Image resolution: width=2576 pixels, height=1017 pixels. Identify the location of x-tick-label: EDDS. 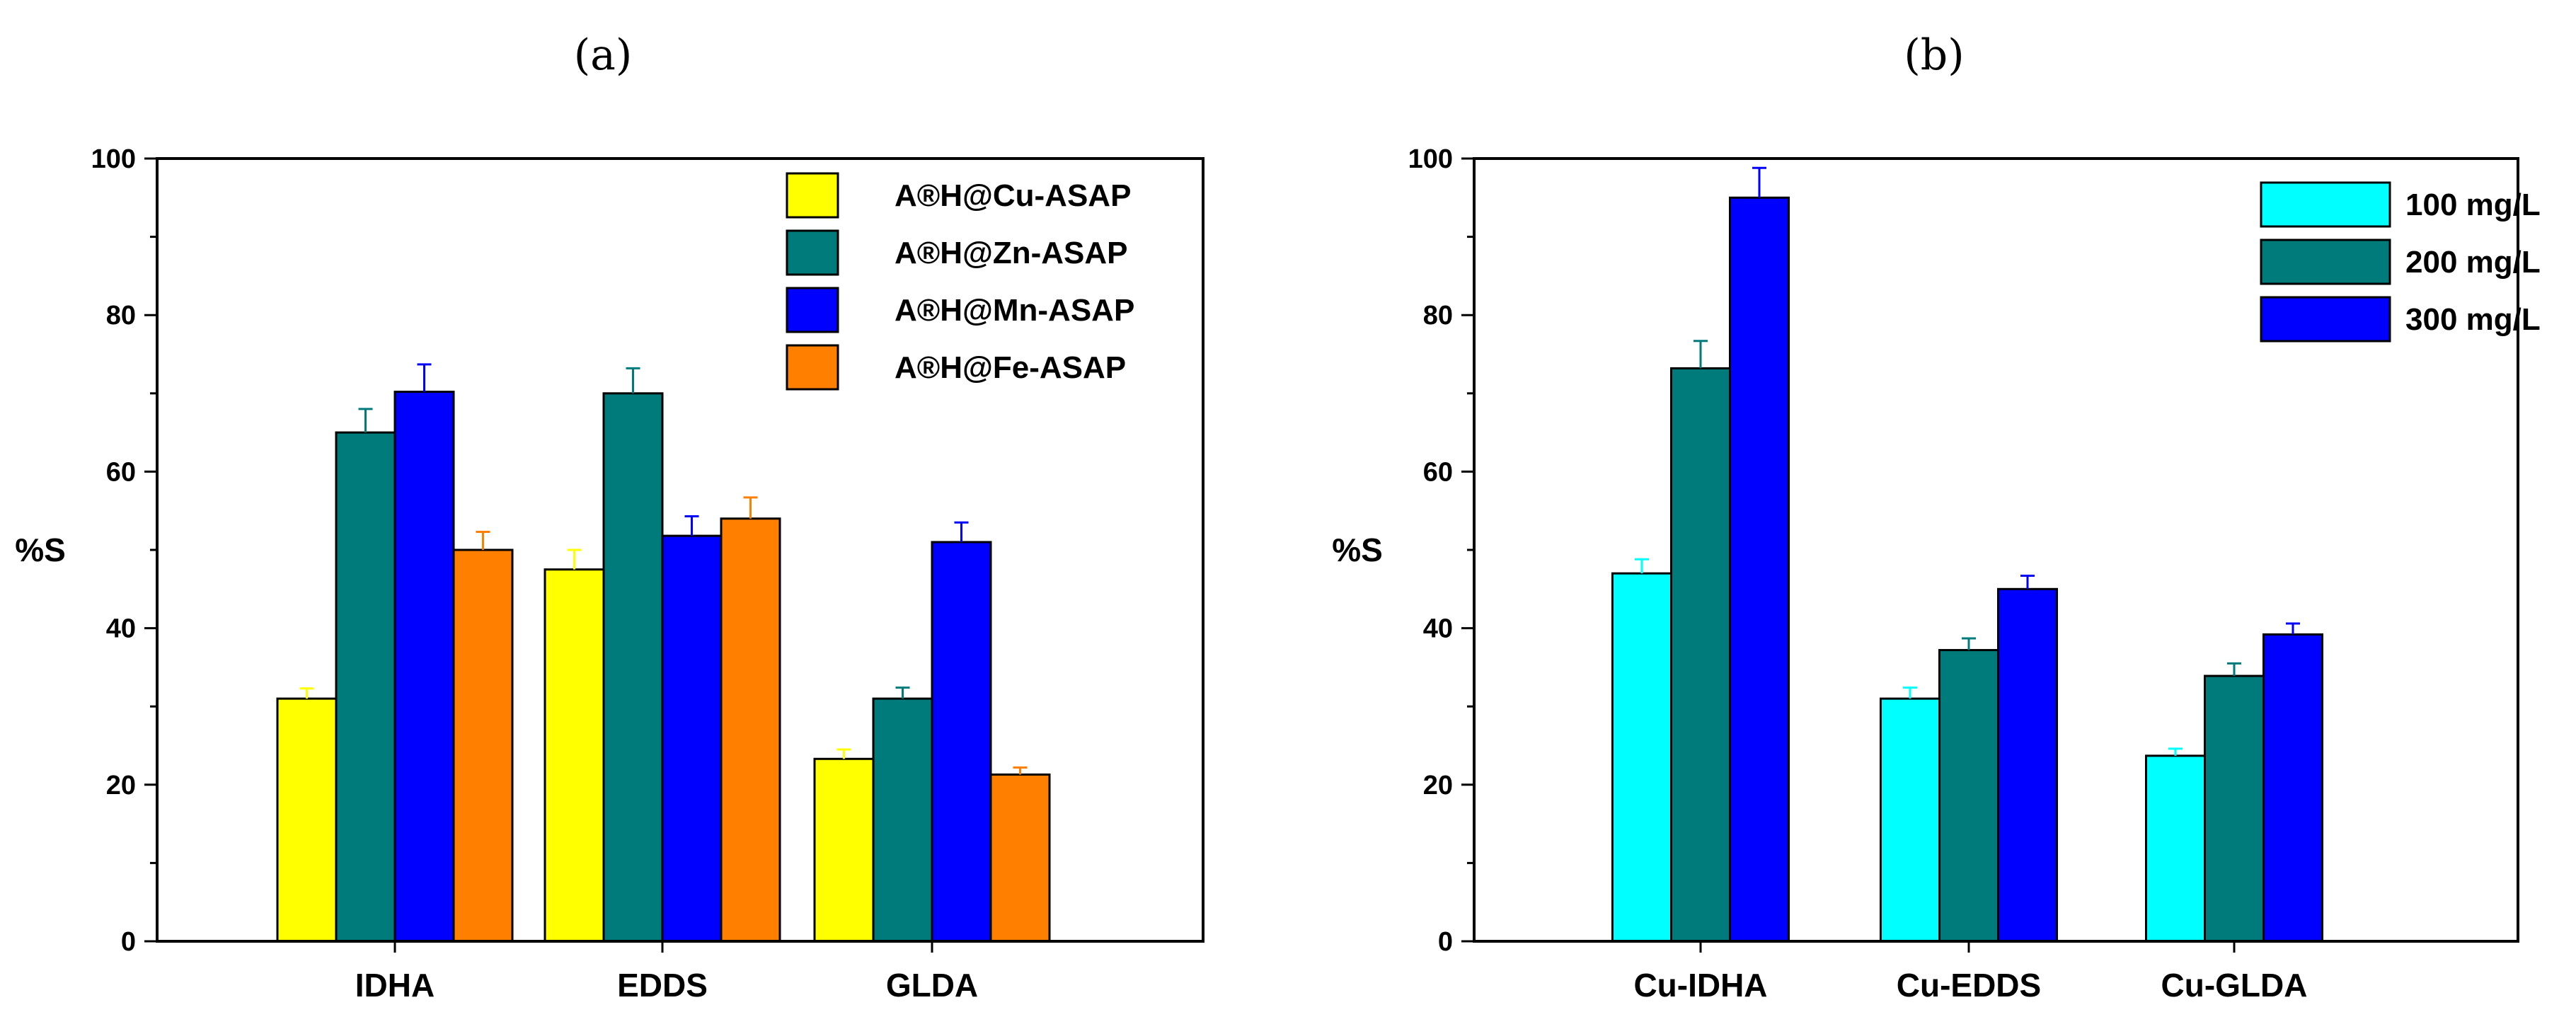
(663, 985).